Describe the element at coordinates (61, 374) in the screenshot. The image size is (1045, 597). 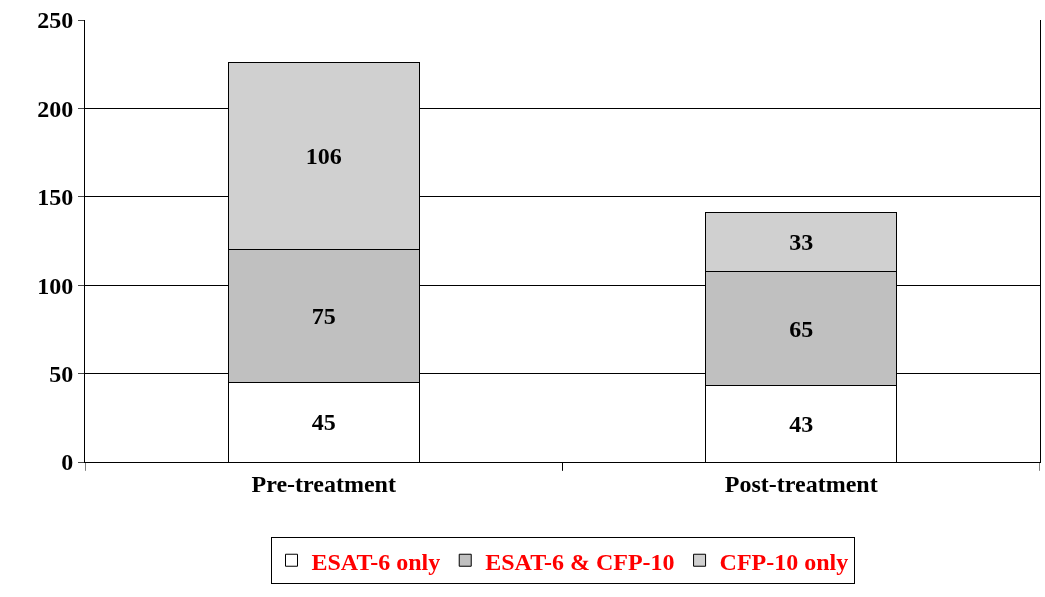
I see `y-tick-label: 50` at that location.